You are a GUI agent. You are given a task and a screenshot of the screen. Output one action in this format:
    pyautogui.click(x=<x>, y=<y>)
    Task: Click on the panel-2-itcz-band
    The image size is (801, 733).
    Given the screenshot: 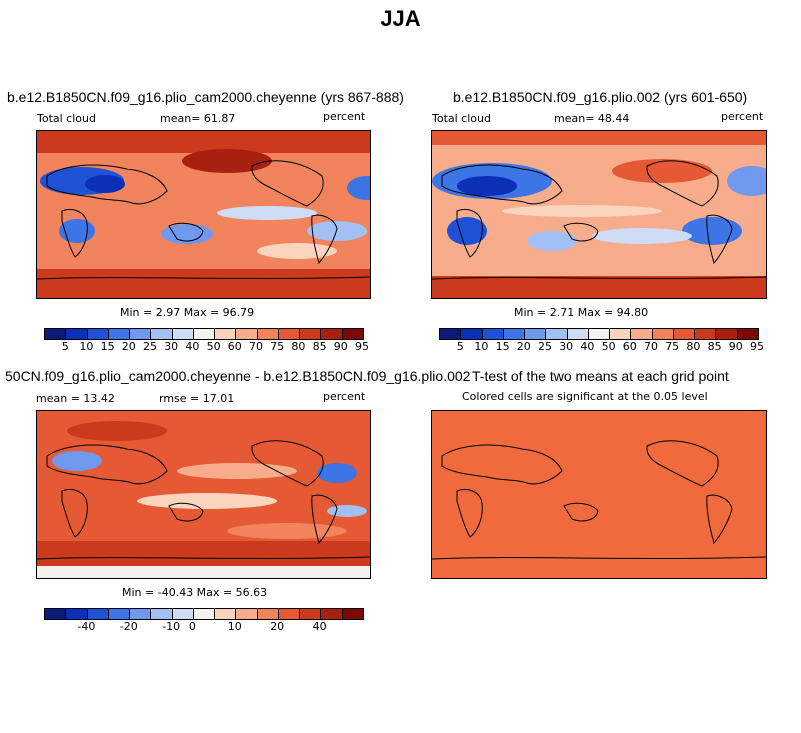 What is the action you would take?
    pyautogui.click(x=582, y=211)
    